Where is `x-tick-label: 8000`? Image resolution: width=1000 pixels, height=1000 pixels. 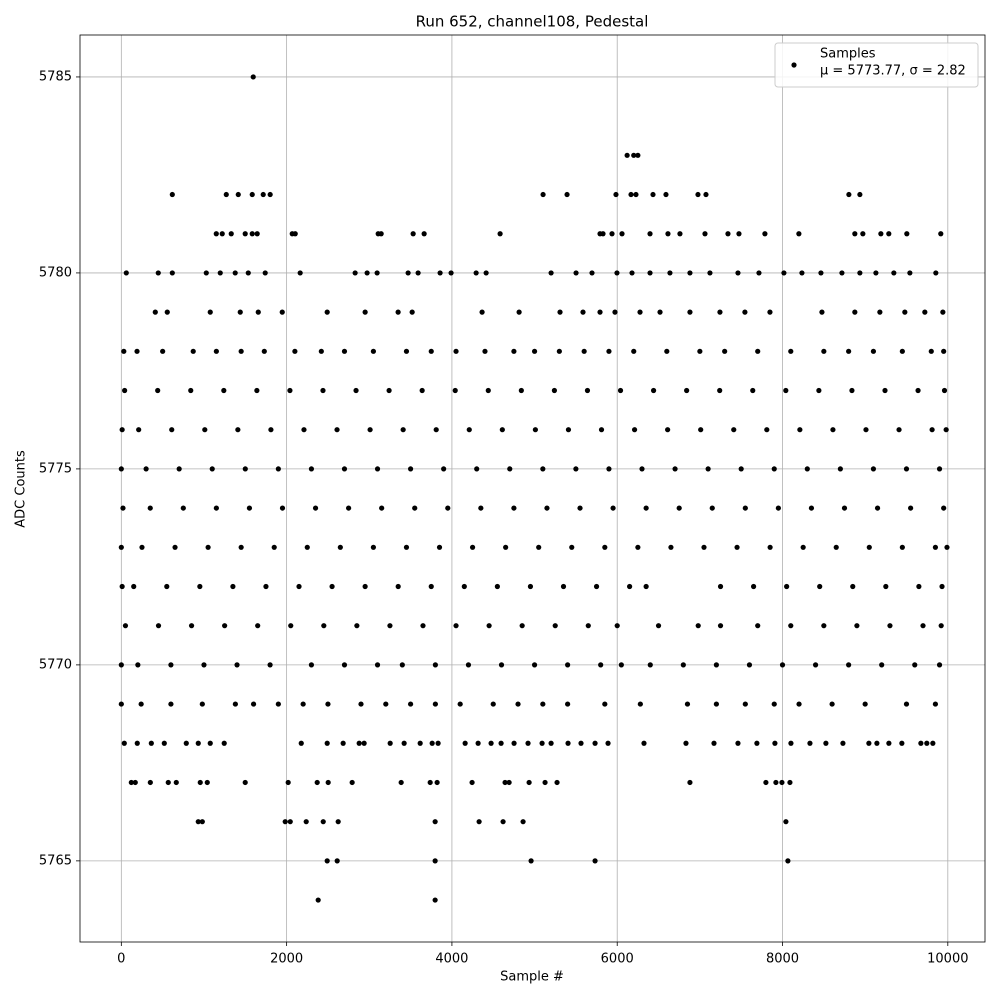
x-tick-label: 8000 is located at coordinates (782, 959).